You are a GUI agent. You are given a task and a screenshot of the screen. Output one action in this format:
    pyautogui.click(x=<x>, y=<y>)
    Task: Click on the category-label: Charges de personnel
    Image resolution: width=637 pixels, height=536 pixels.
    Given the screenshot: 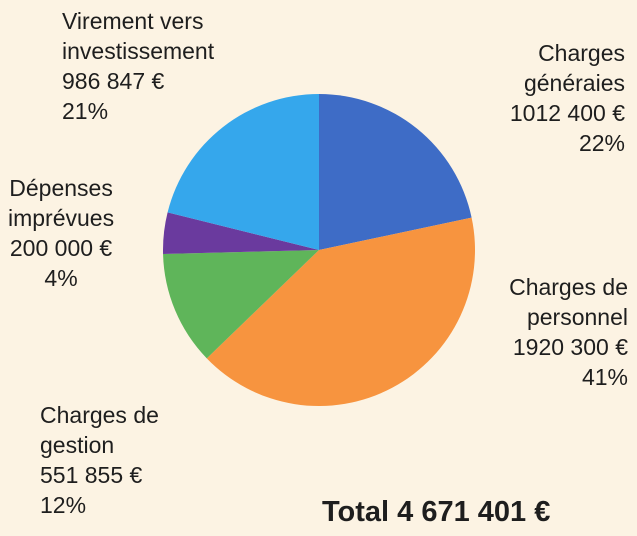 What is the action you would take?
    pyautogui.click(x=568, y=302)
    